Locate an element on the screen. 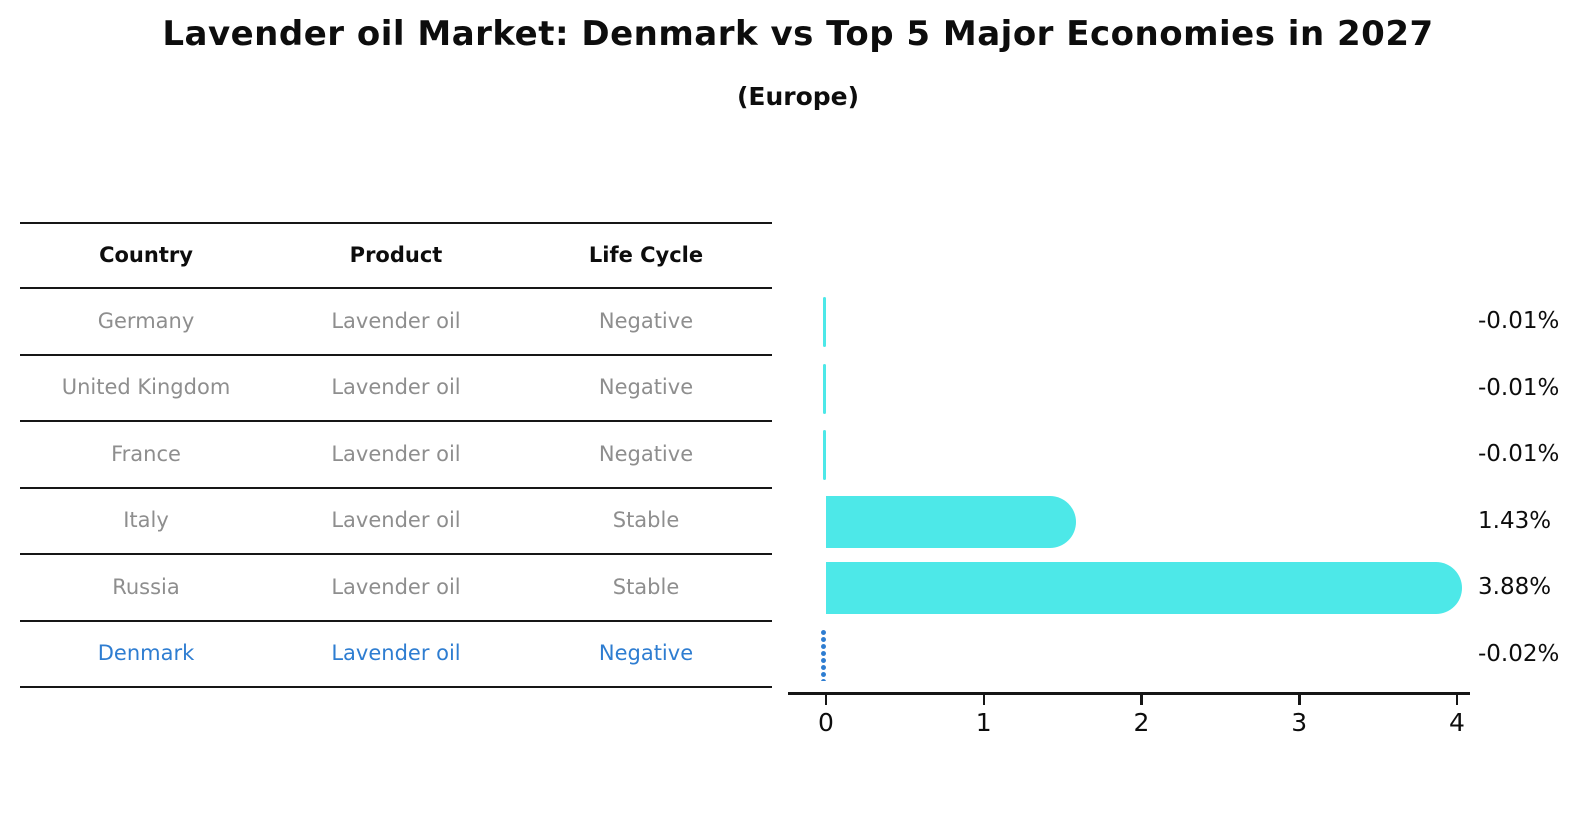 The width and height of the screenshot is (1596, 823). value-label-russia: 3.88% is located at coordinates (1515, 587).